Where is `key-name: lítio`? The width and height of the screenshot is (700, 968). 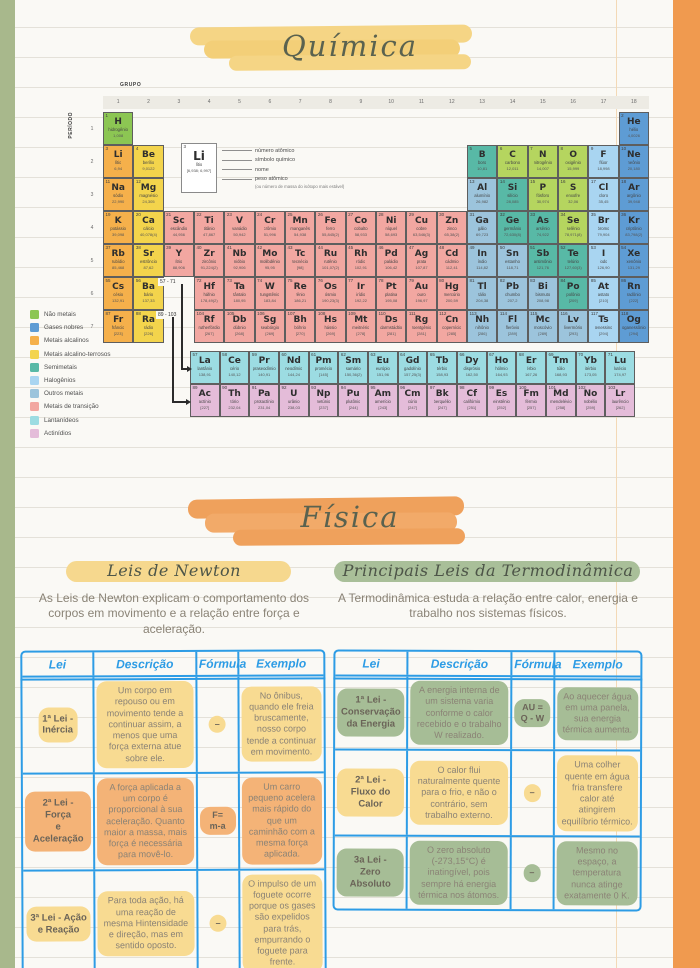
key-name: lítio is located at coordinates (199, 165).